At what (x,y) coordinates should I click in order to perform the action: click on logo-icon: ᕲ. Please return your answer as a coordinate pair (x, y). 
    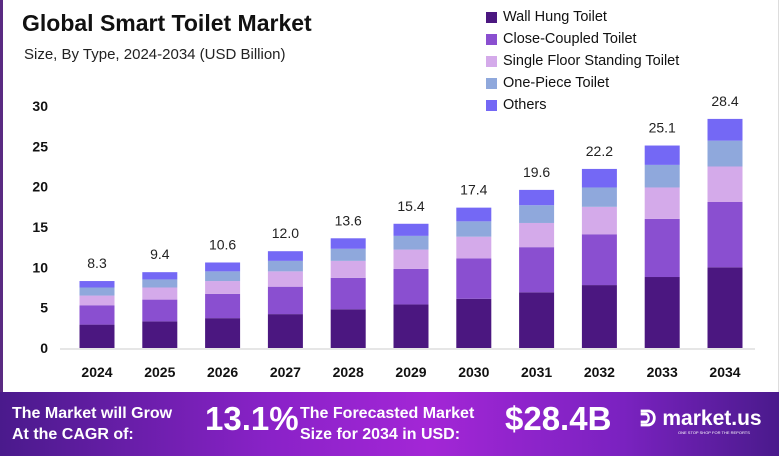
    Looking at the image, I should click on (648, 418).